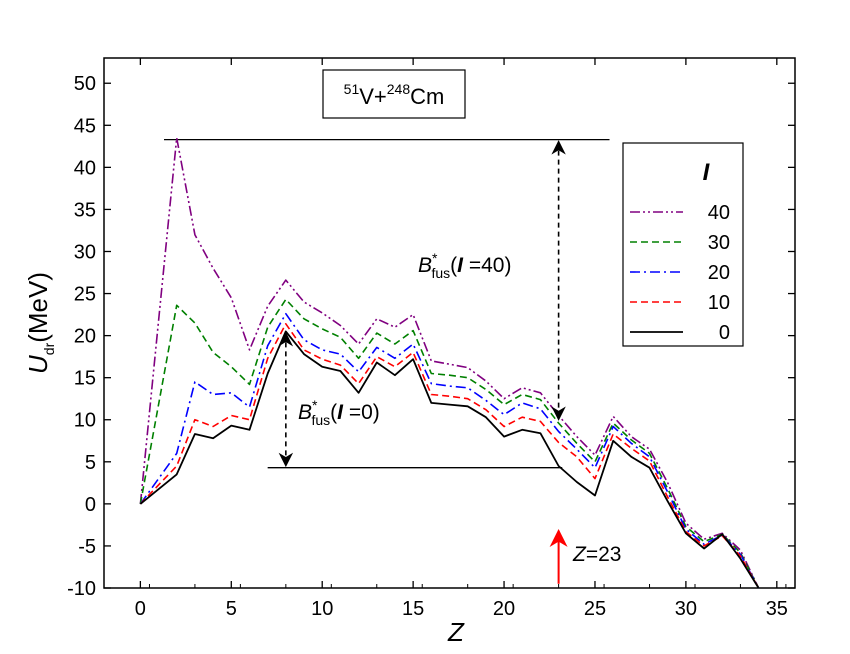  I want to click on x-tick-label: 15, so click(413, 609).